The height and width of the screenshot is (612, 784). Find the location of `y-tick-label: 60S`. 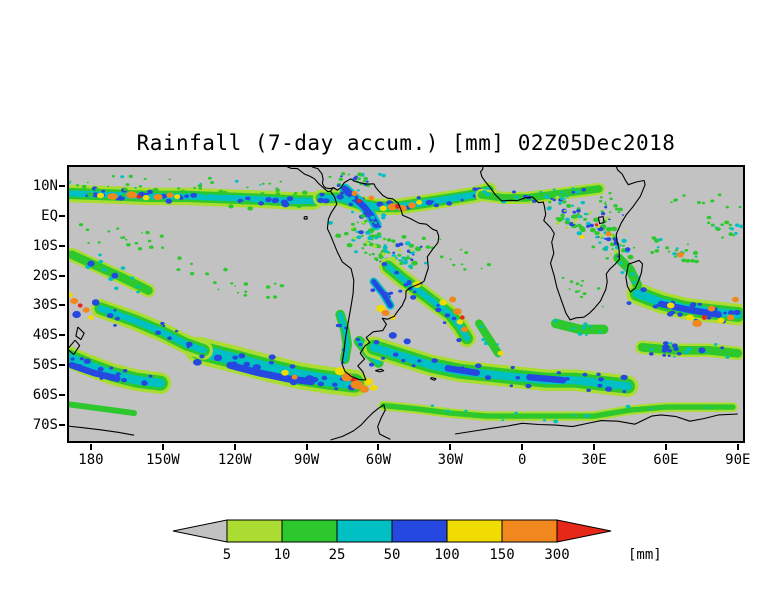

y-tick-label: 60S is located at coordinates (45, 395).